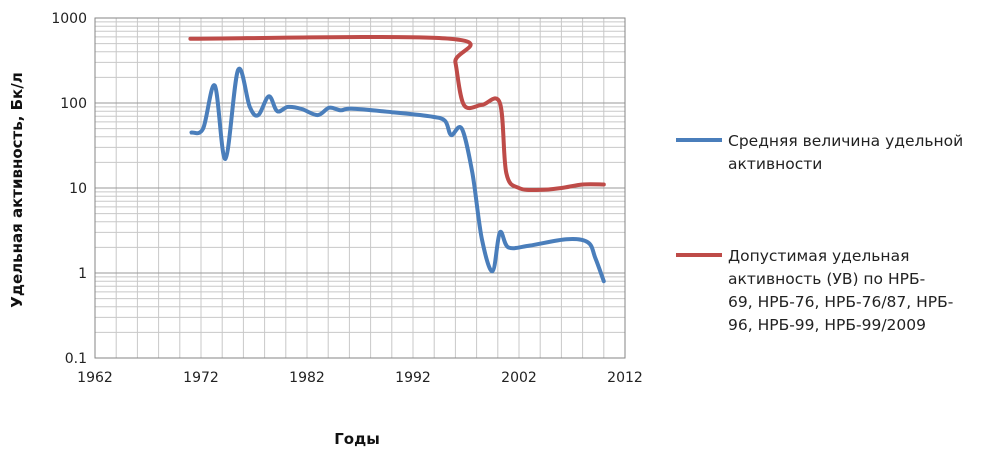 This screenshot has width=1000, height=449. I want to click on y-tick-labels: 0.1 1 10 100 1000, so click(69, 189).